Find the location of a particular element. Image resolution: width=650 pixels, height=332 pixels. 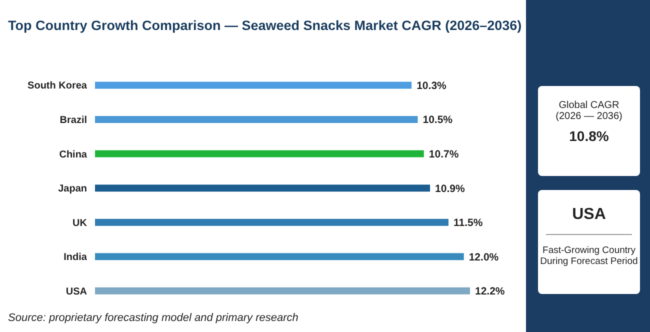

data-label: 12.0% is located at coordinates (484, 257).